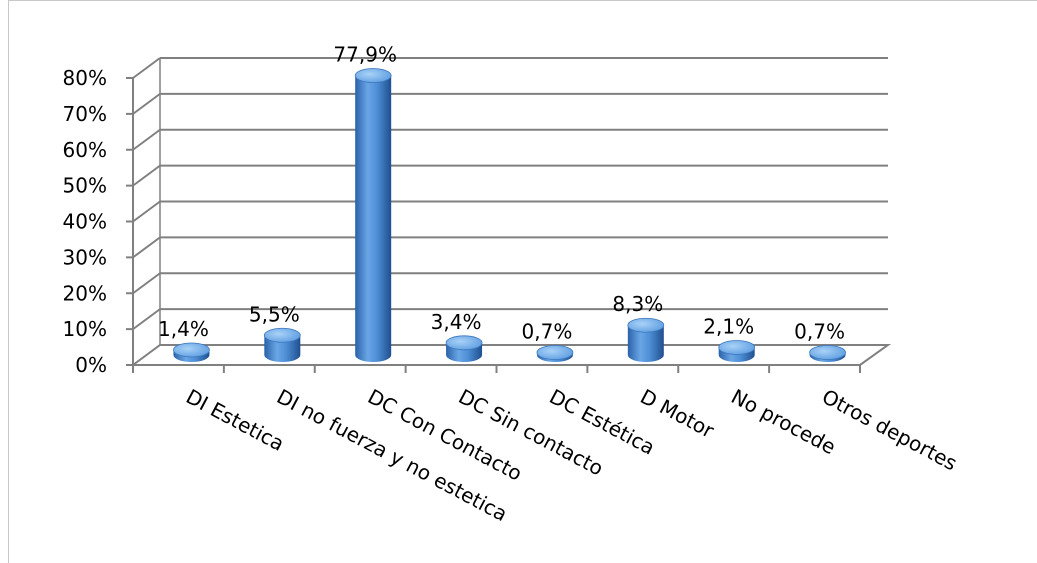 This screenshot has width=1037, height=563. Describe the element at coordinates (85, 150) in the screenshot. I see `y-tick-label: 60%` at that location.